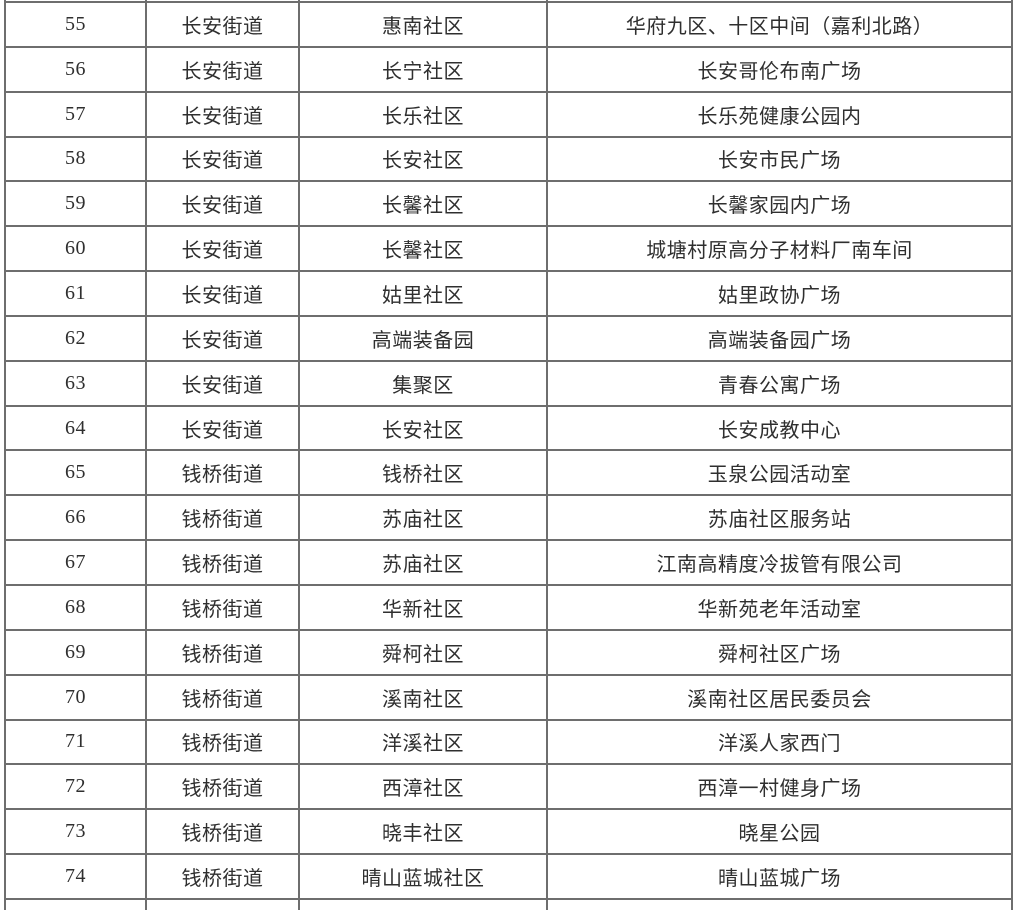  Describe the element at coordinates (779, 652) in the screenshot. I see `cell-location: 舜柯社区广场` at that location.